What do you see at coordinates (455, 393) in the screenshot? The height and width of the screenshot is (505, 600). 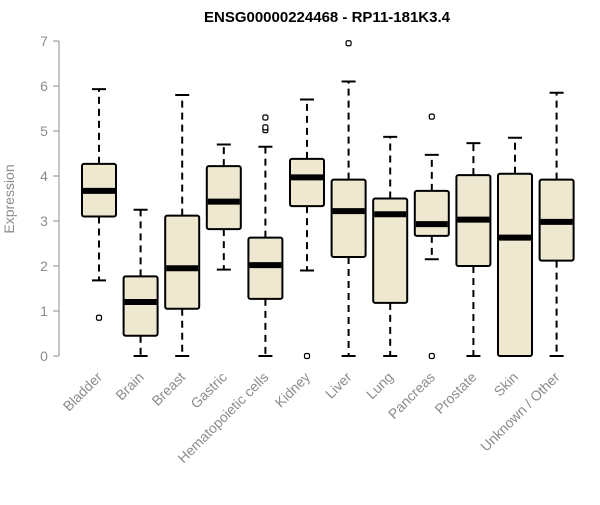 I see `x-category-label: Prostate` at bounding box center [455, 393].